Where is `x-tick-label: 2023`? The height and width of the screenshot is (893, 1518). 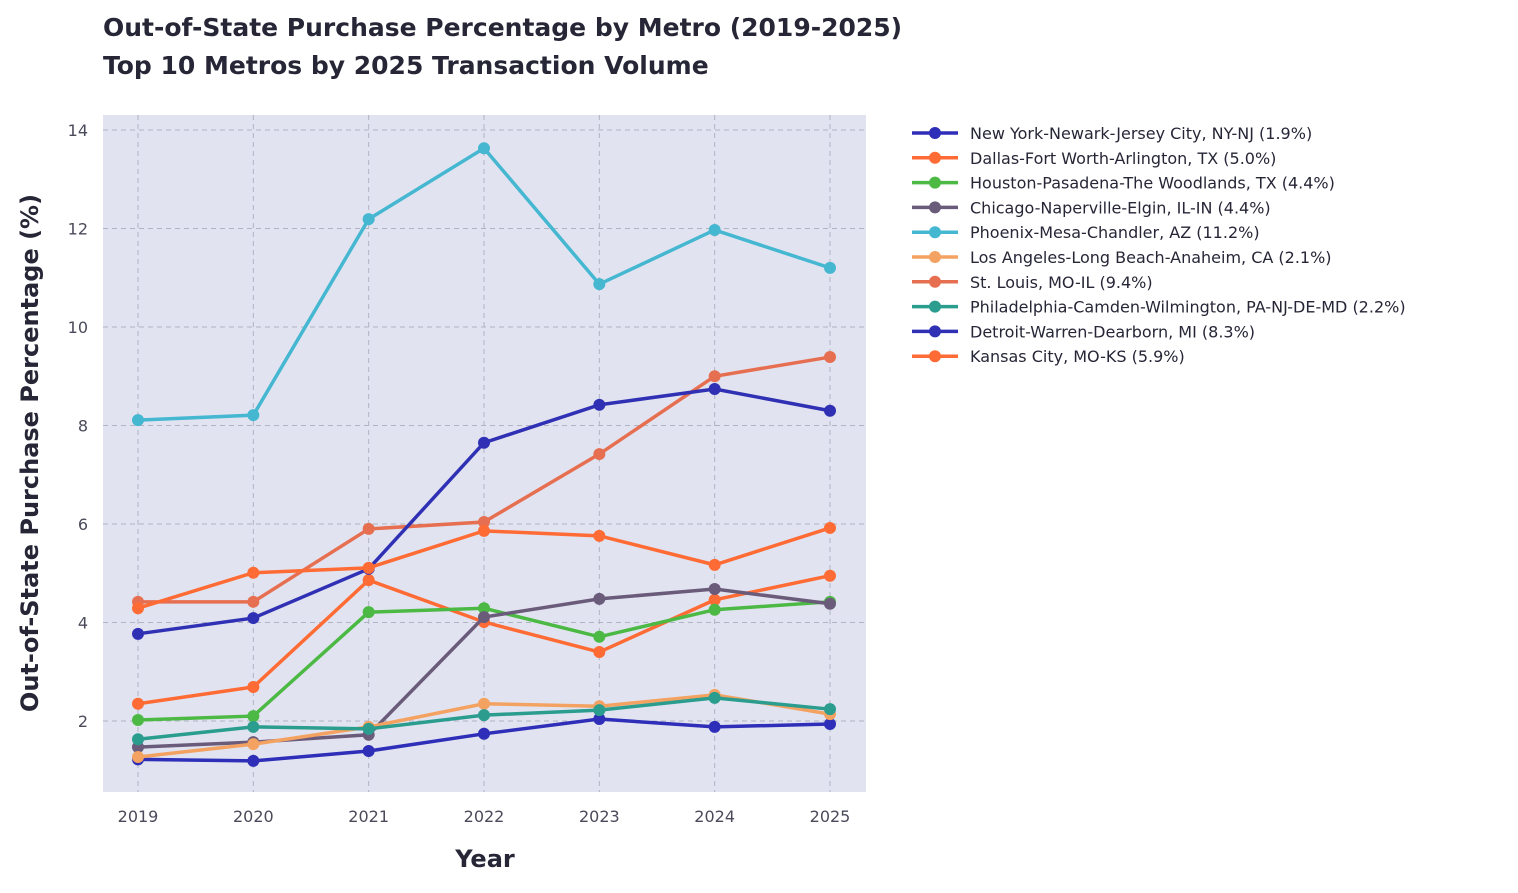 x-tick-label: 2023 is located at coordinates (599, 816).